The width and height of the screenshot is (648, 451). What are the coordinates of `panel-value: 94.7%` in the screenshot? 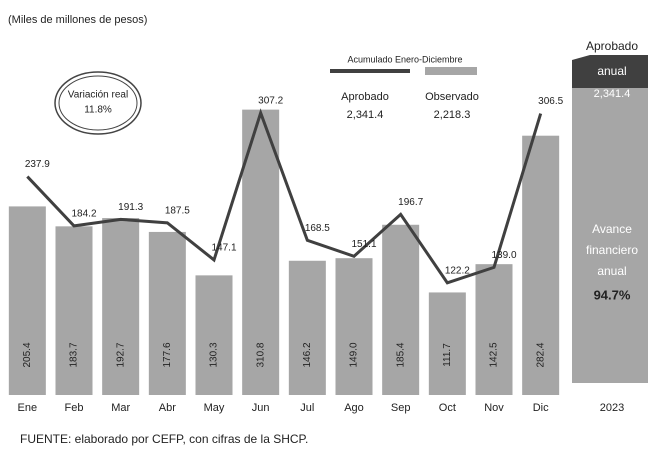 It's located at (612, 294).